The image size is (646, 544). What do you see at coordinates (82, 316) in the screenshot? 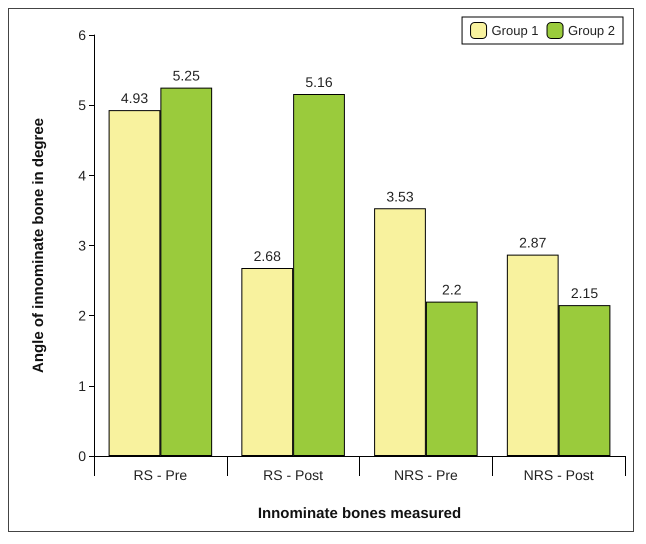
I see `y-tick-label: 2` at bounding box center [82, 316].